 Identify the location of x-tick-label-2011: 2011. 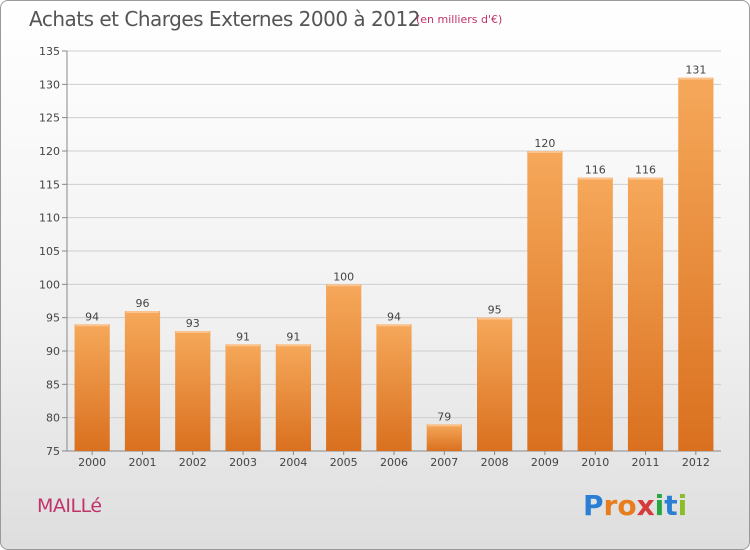
(646, 462).